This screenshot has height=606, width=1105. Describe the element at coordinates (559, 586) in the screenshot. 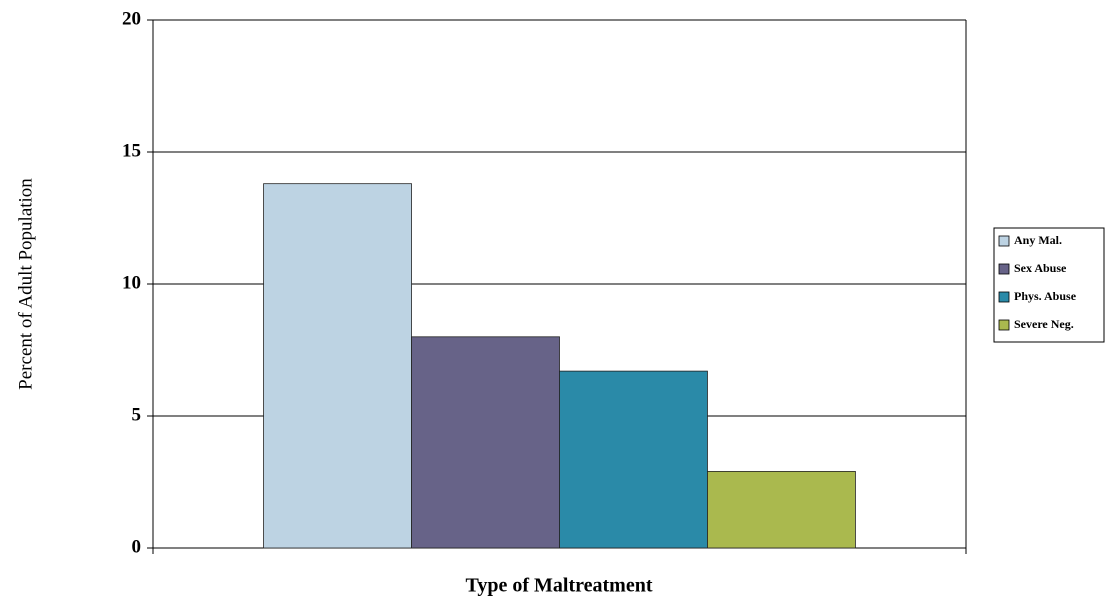

I see `x-axis-label: Type of Maltreatment` at that location.